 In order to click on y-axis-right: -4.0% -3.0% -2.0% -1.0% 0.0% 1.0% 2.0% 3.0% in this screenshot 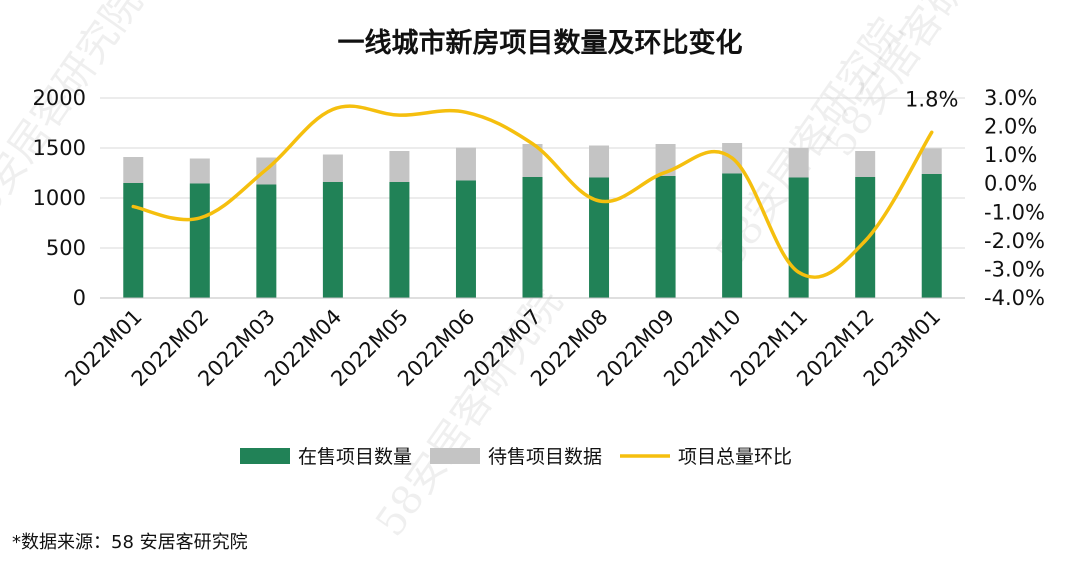, I will do `click(1014, 198)`.